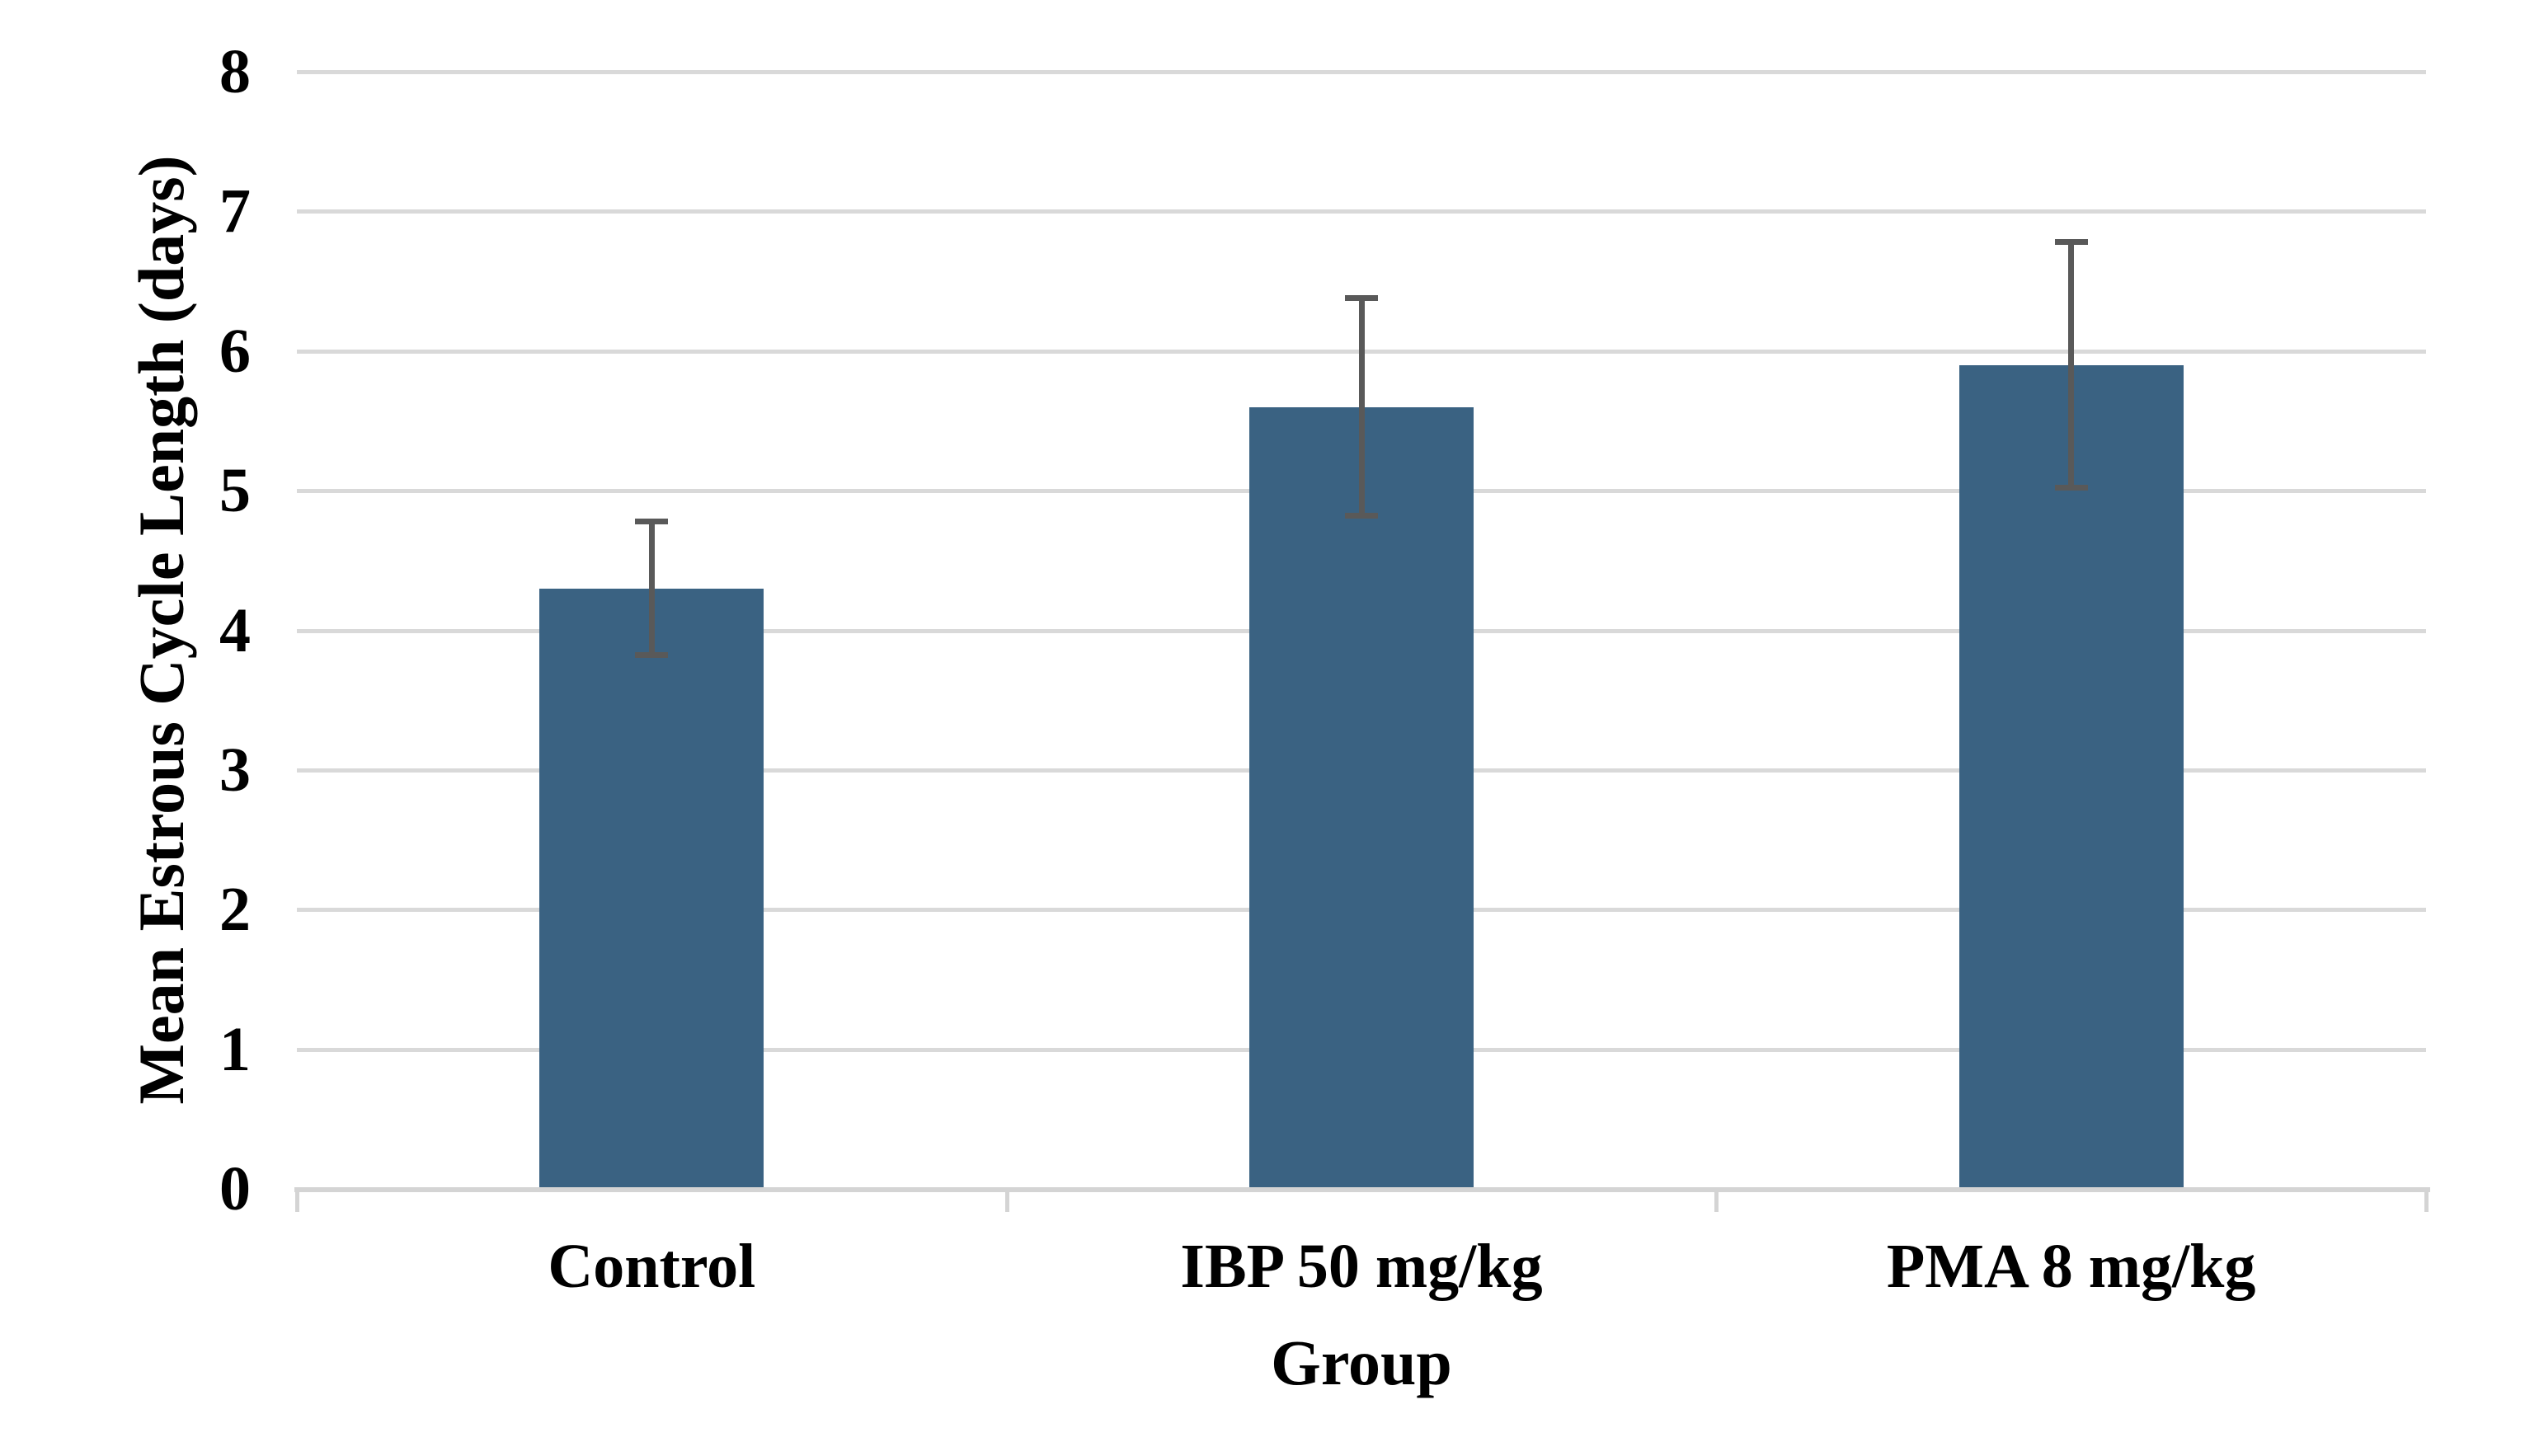 This screenshot has width=2525, height=1456. I want to click on y-tick-label-8: 8, so click(235, 71).